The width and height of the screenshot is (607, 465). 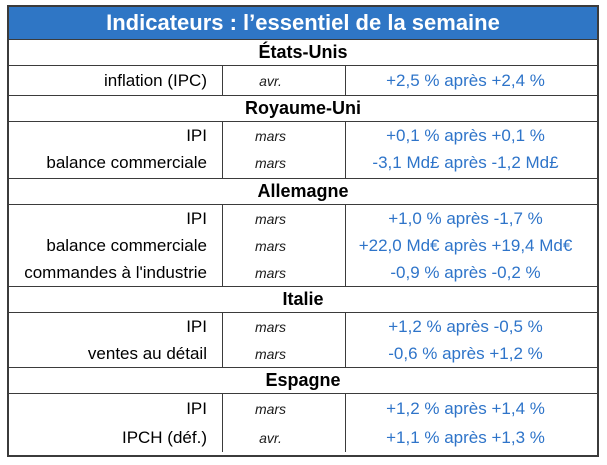 I want to click on indicator-label: commandes à l'industrie, so click(x=115, y=272).